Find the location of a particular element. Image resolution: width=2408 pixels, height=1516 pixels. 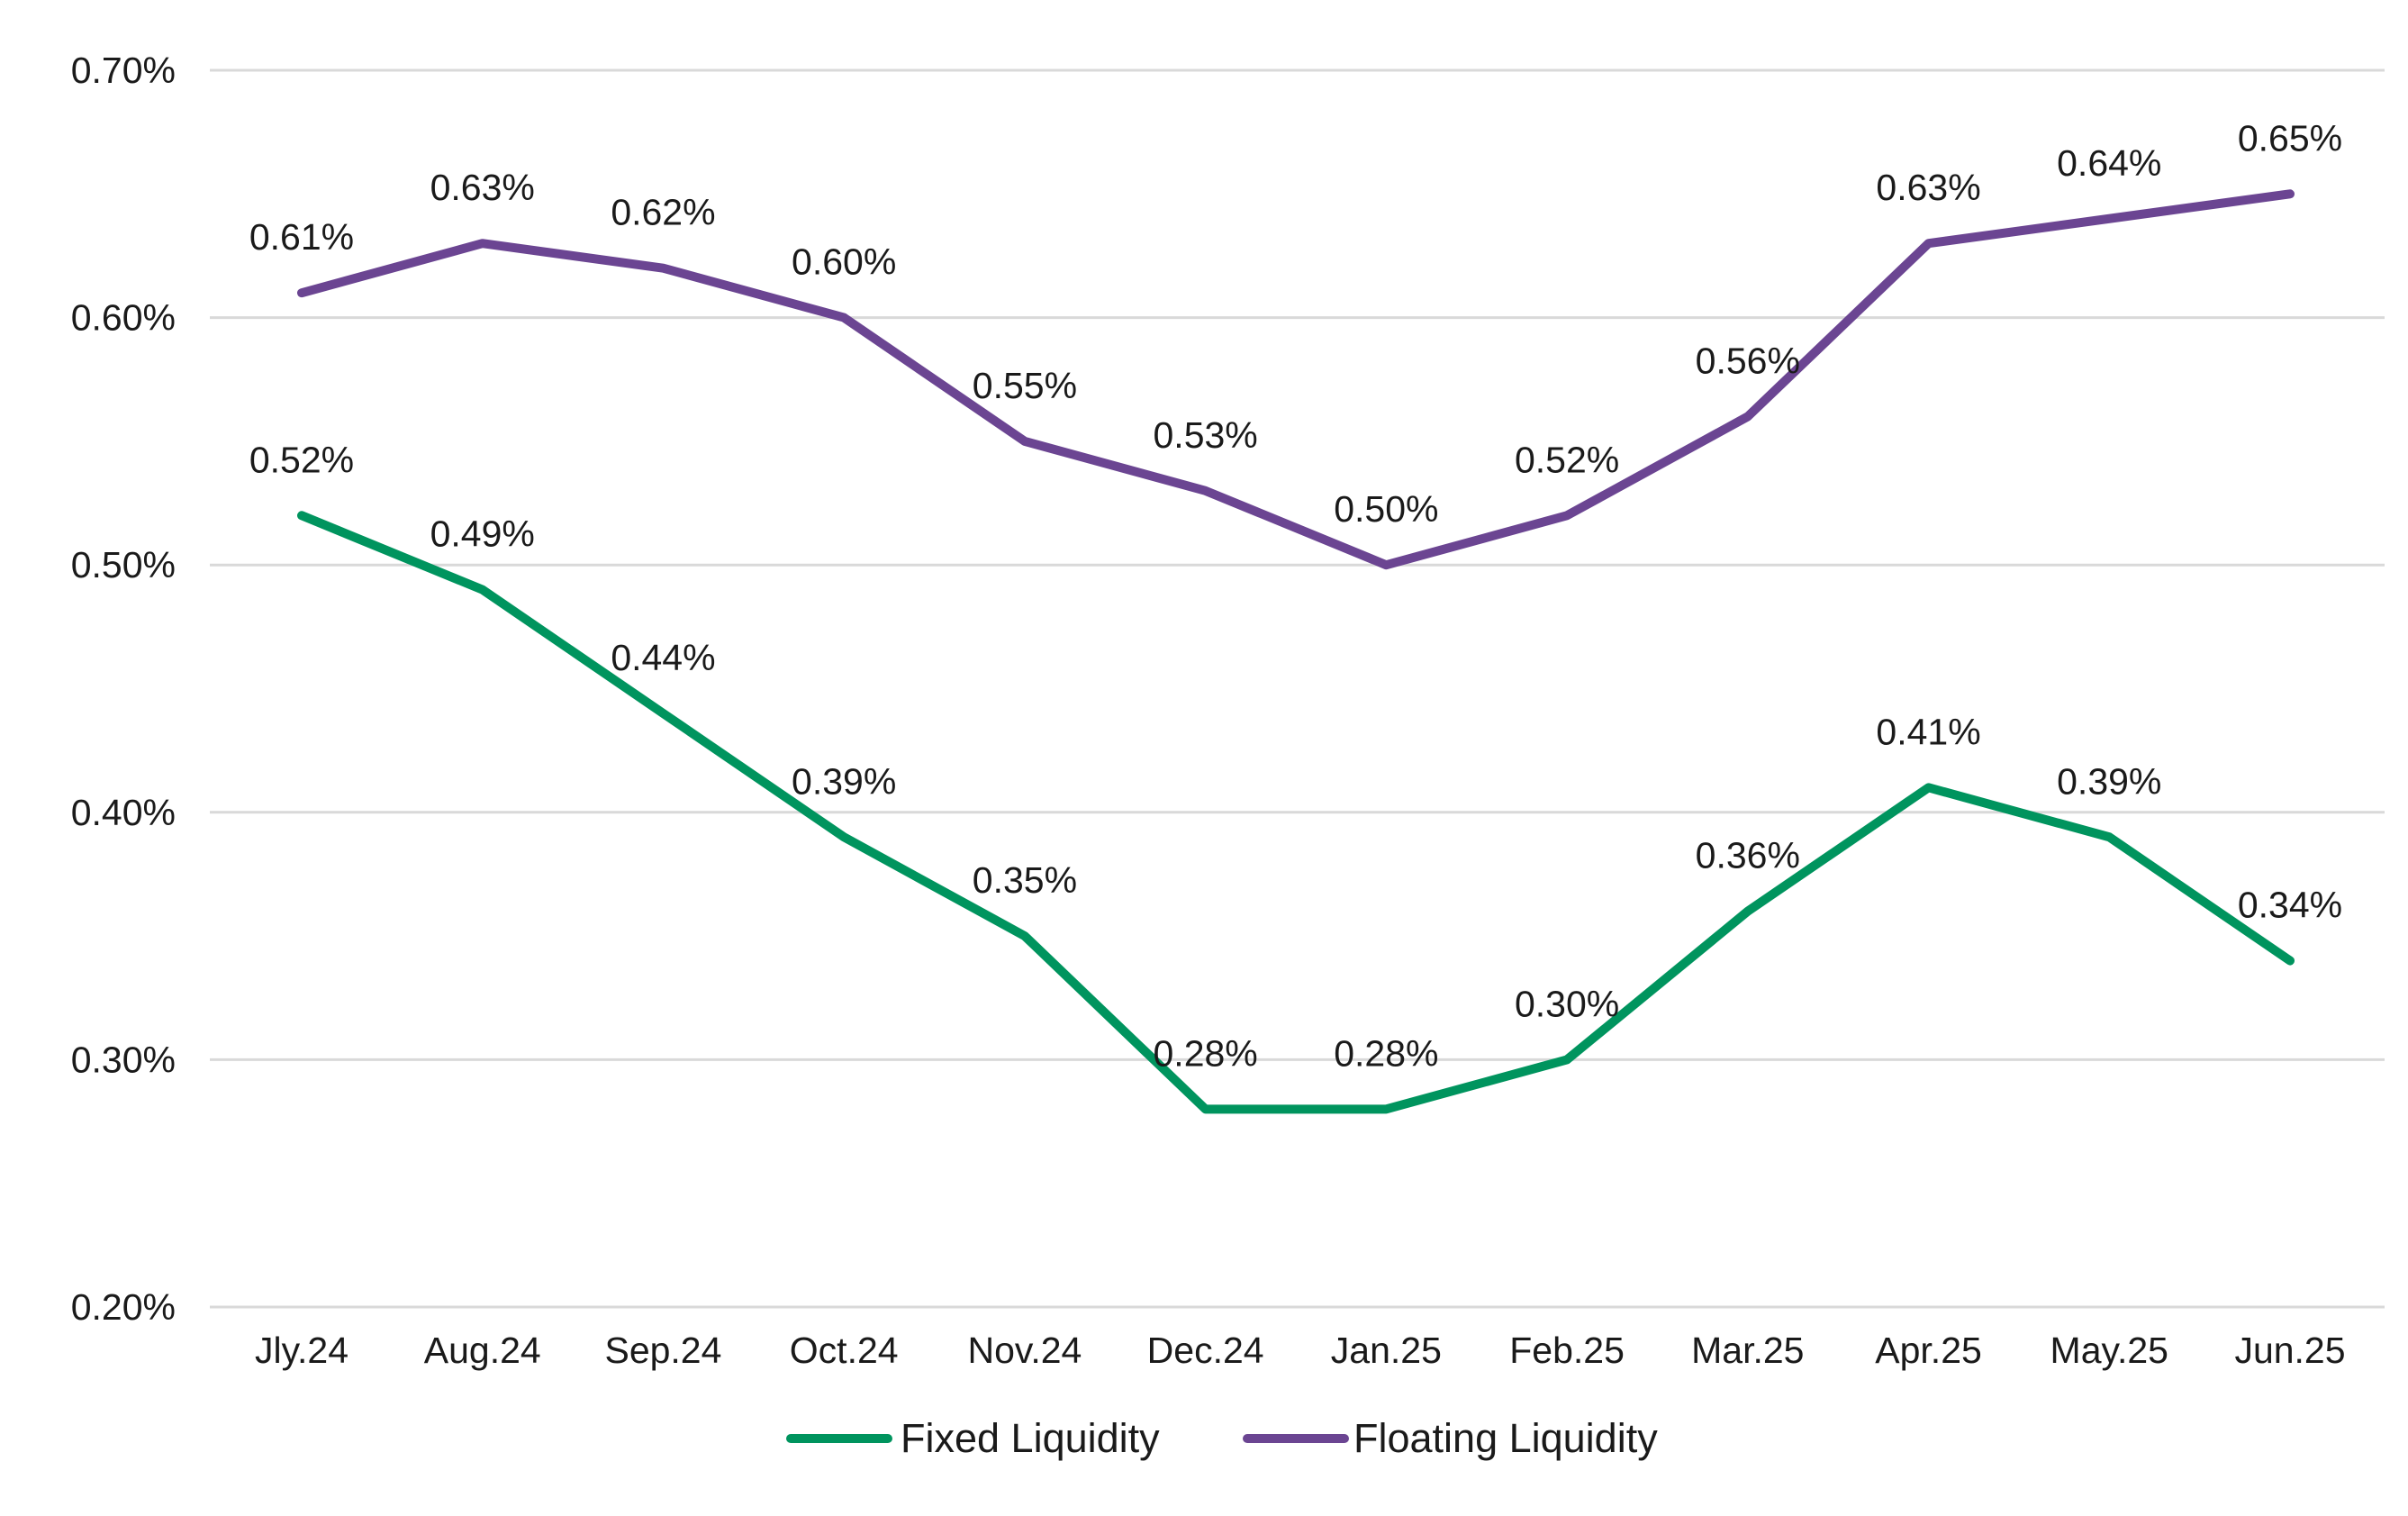

x-tick-label: Nov.24 is located at coordinates (1024, 1350).